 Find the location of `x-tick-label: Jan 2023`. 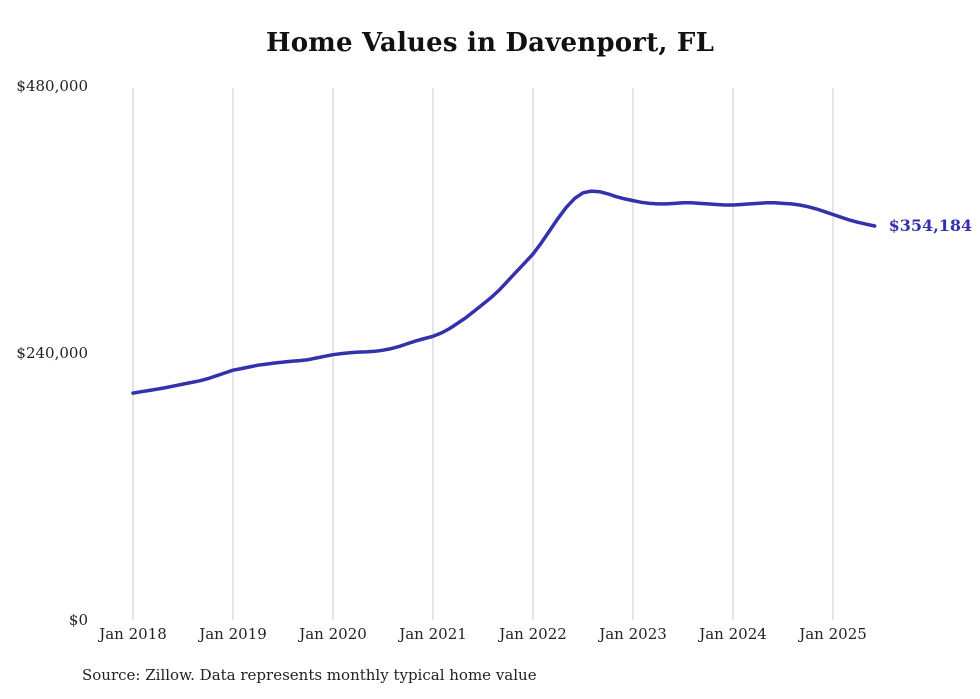

x-tick-label: Jan 2023 is located at coordinates (632, 634).